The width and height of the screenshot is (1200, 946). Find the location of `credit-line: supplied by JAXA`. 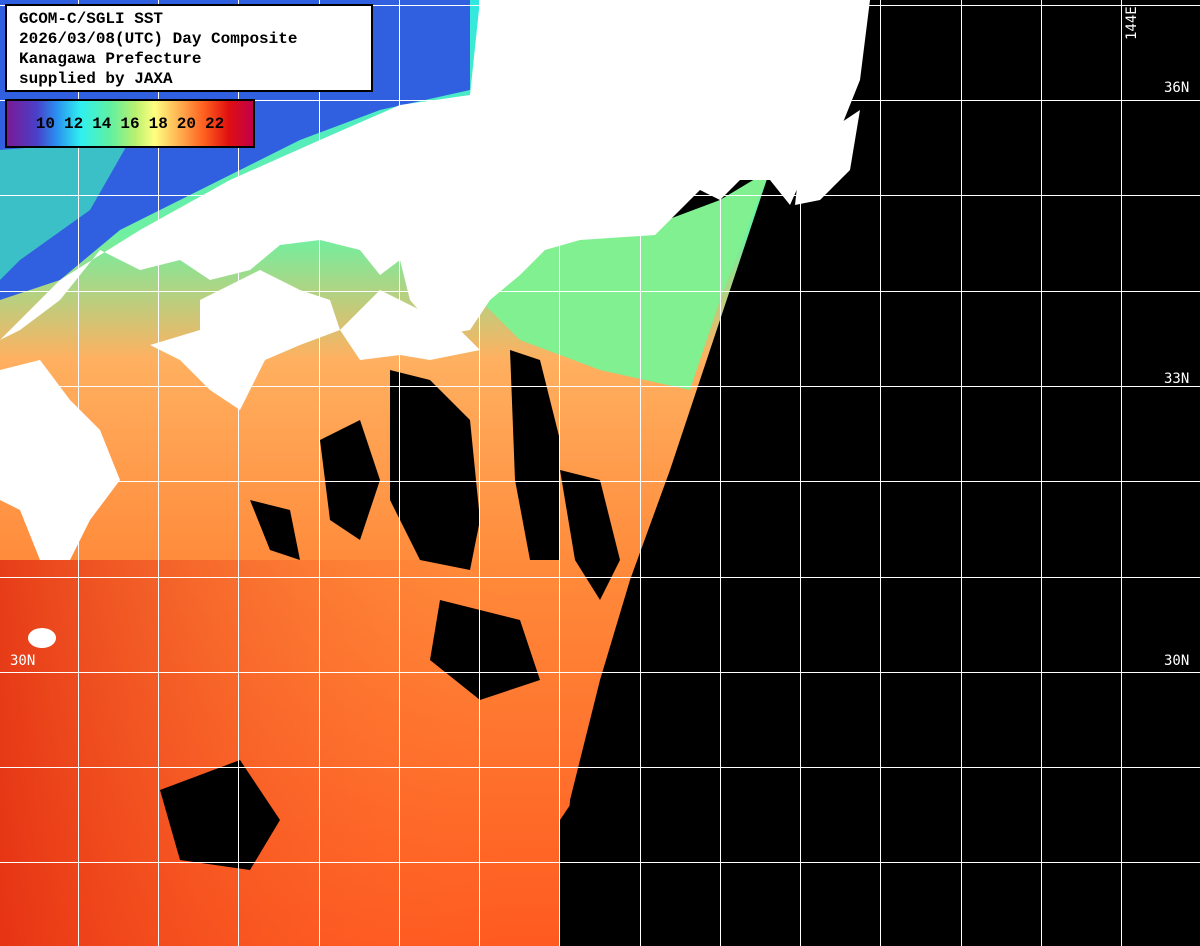

credit-line: supplied by JAXA is located at coordinates (96, 79).